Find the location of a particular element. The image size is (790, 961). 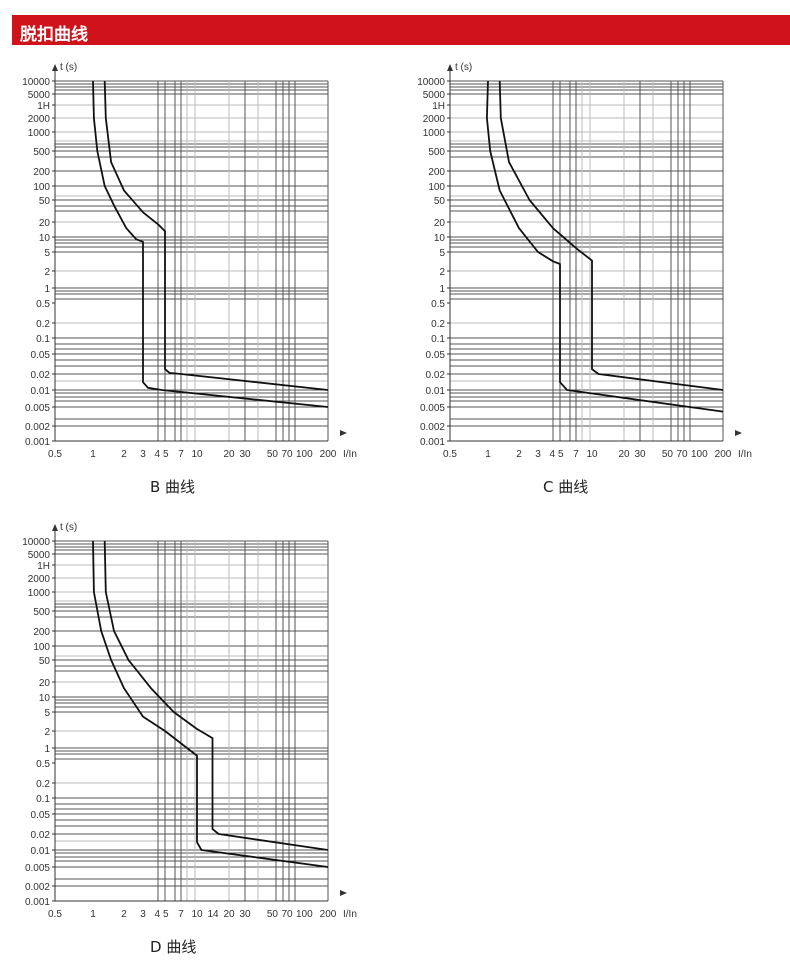

y-tick-label: 1000 is located at coordinates (434, 133).